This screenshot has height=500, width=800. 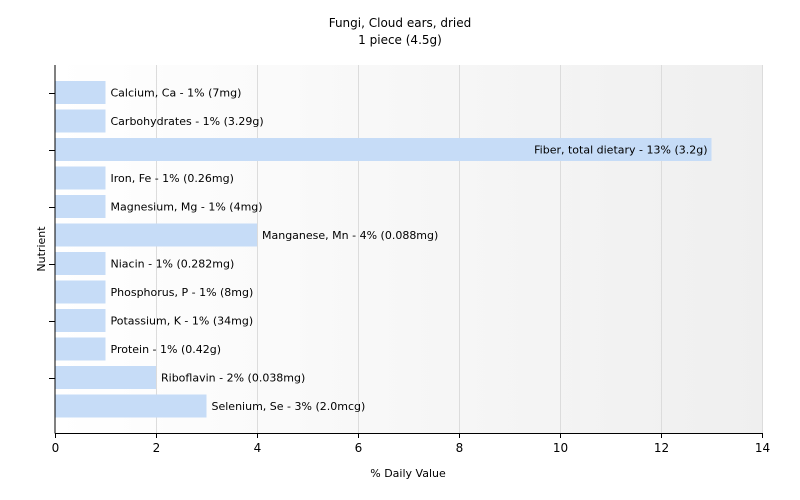 I want to click on bar-label-11: Selenium, Se - 3% (2.0mcg), so click(x=289, y=406).